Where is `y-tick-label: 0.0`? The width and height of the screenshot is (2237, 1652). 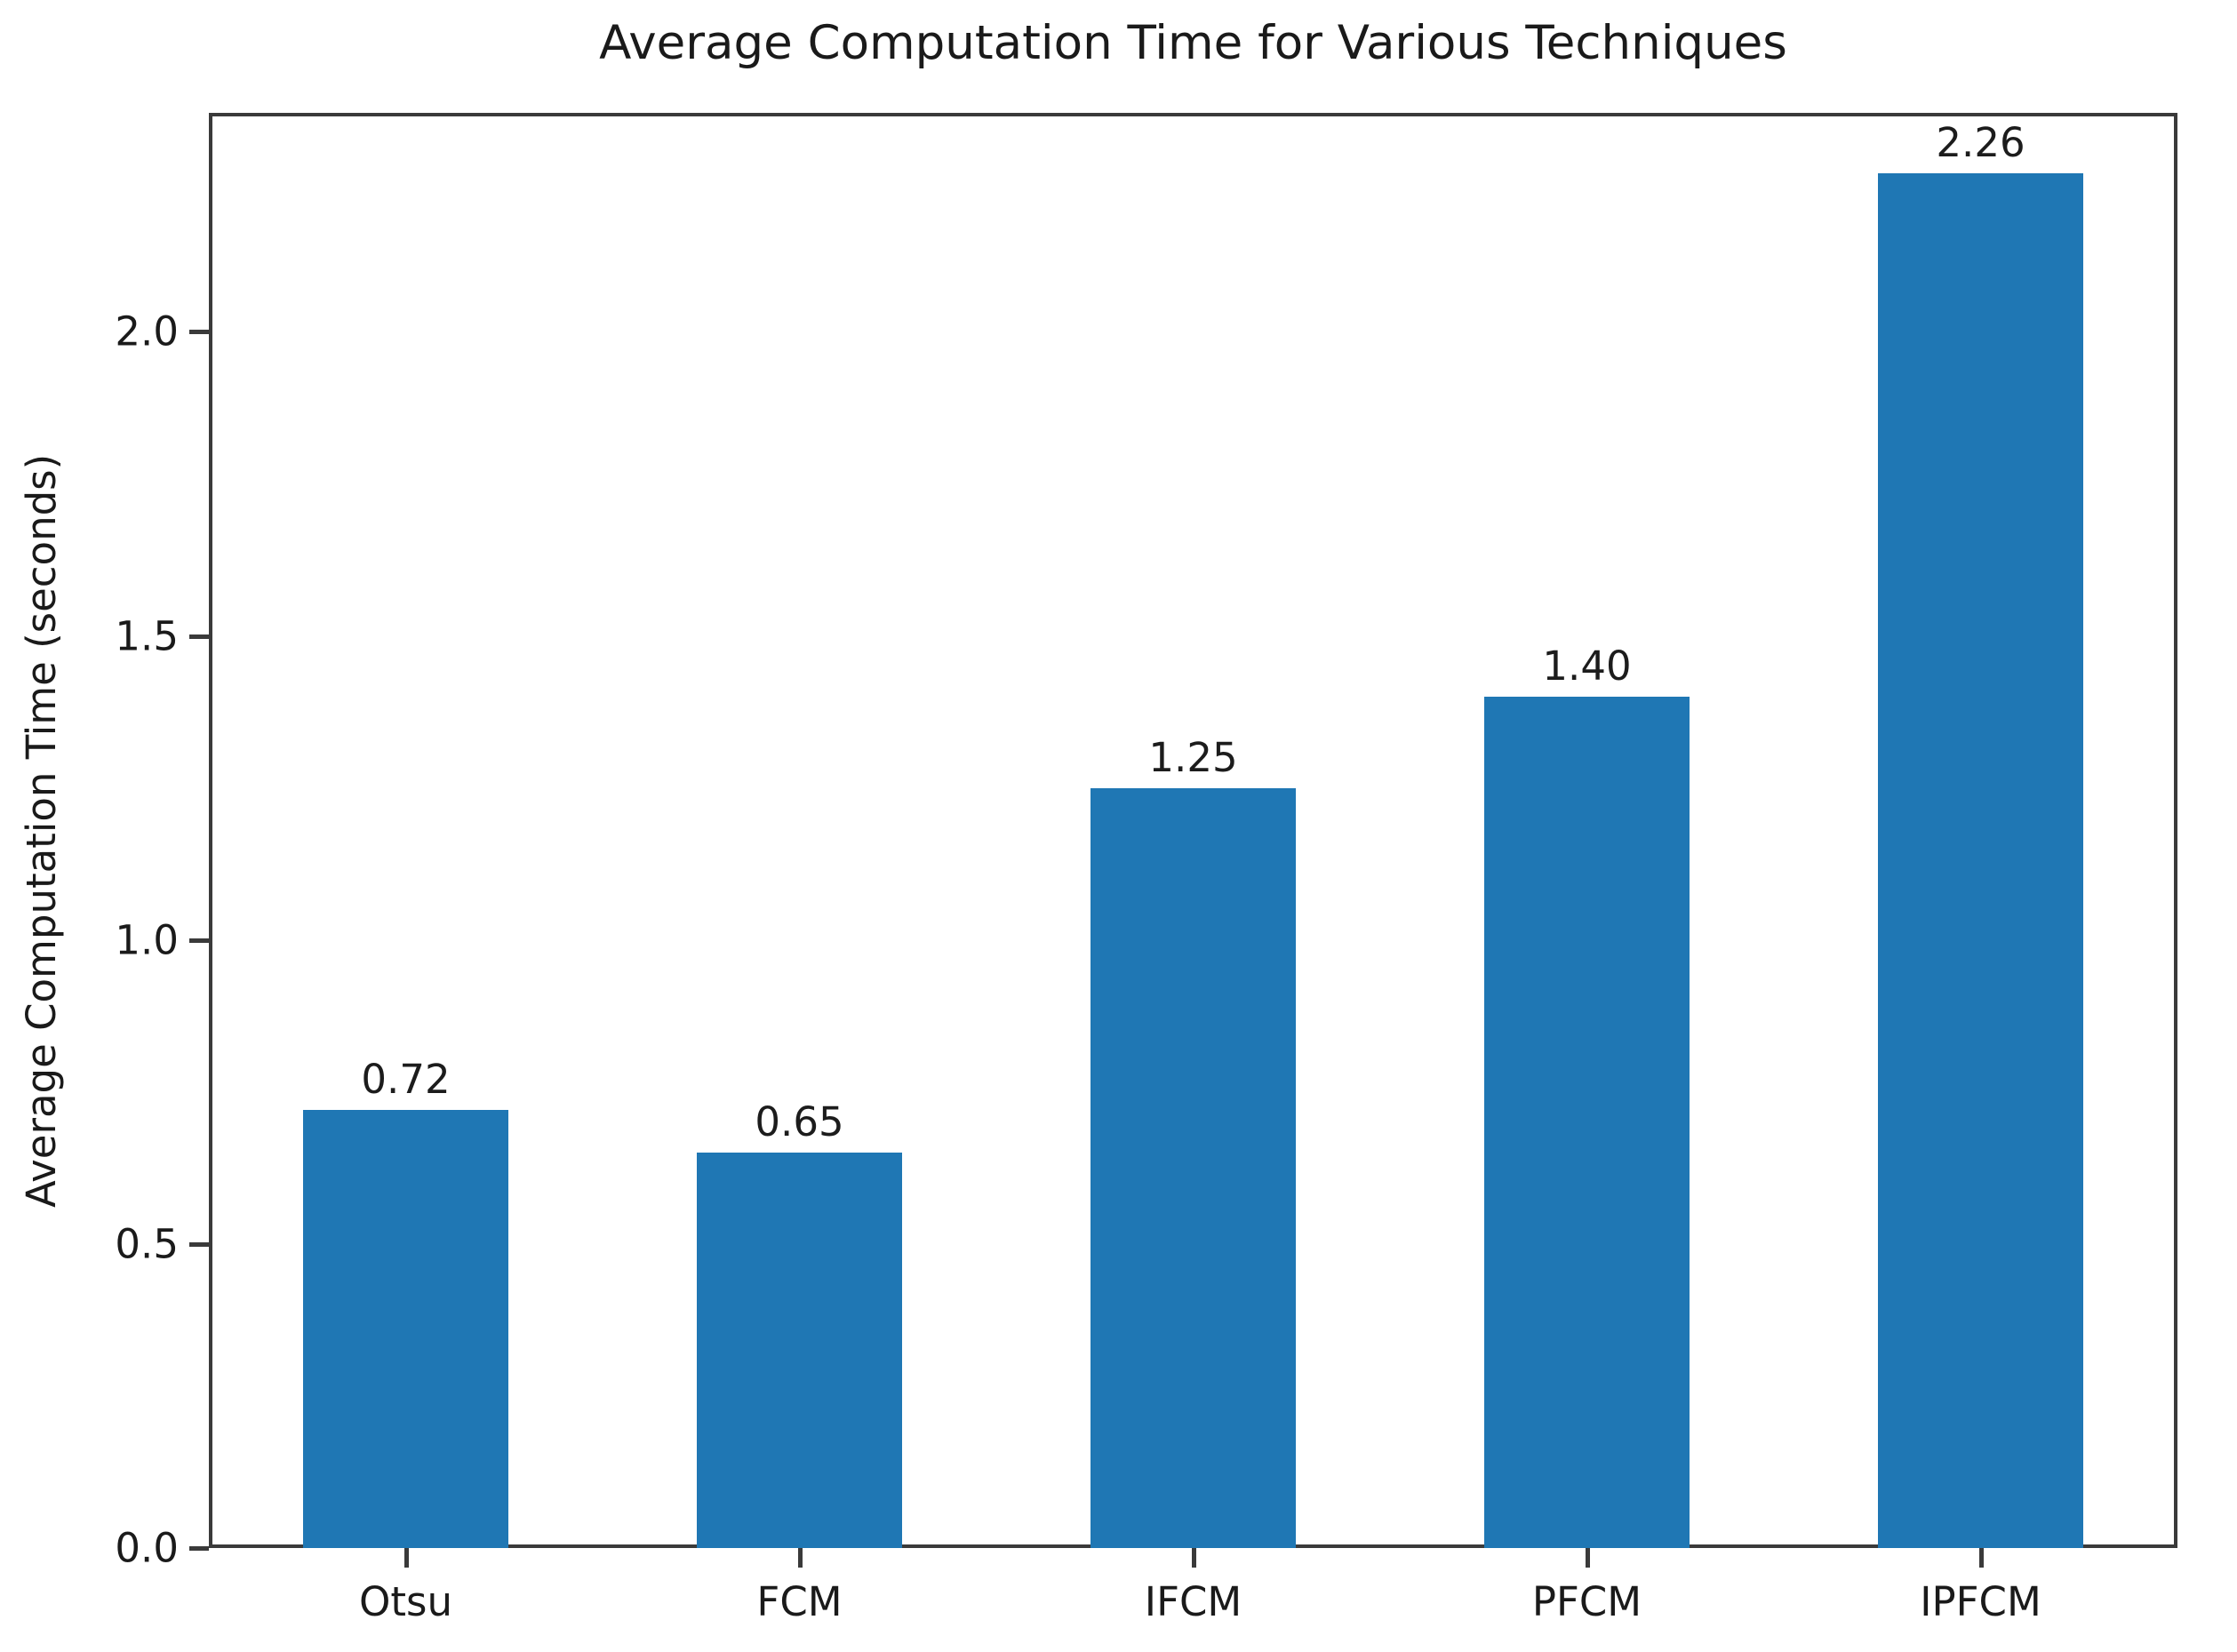 y-tick-label: 0.0 is located at coordinates (147, 1548).